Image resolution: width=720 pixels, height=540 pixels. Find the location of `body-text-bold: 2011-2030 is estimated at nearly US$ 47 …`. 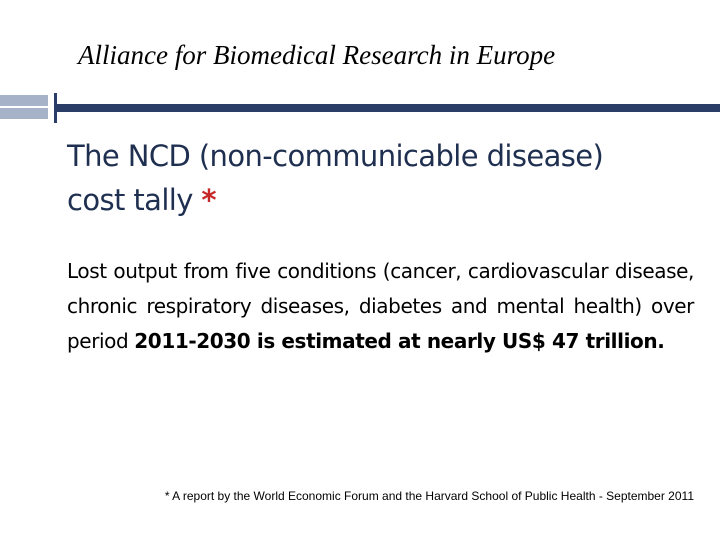

body-text-bold: 2011-2030 is estimated at nearly US$ 47 … is located at coordinates (399, 341).